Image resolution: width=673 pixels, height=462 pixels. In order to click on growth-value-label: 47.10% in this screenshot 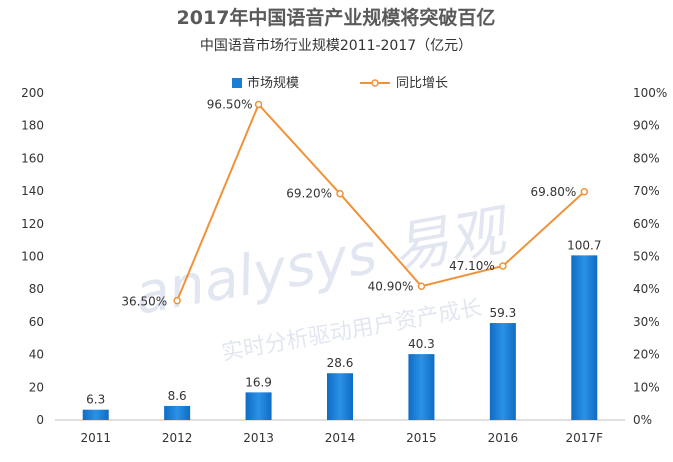, I will do `click(472, 266)`.